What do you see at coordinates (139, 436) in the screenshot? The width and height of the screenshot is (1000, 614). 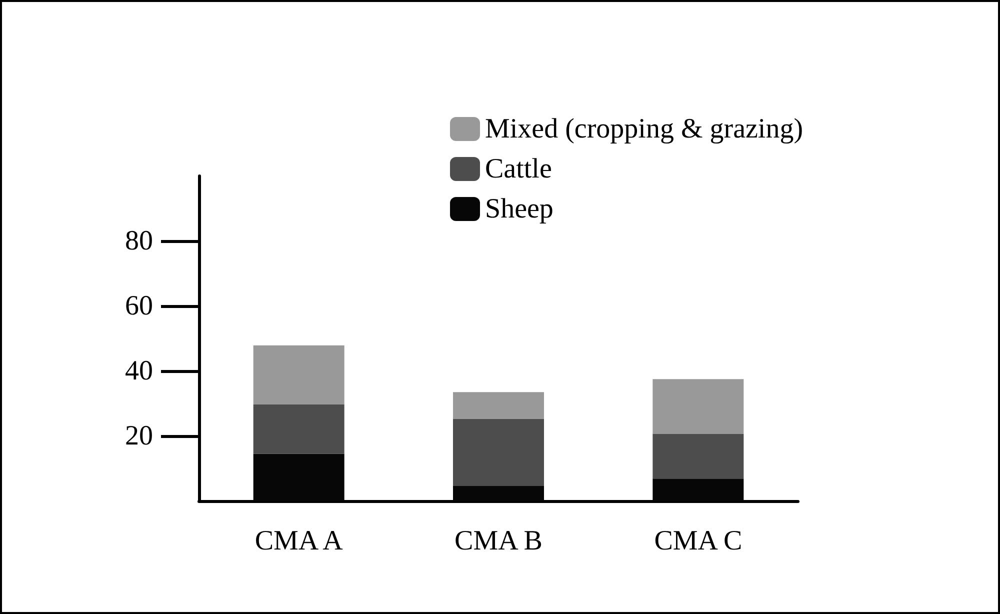 I see `y-tick-label: 20` at bounding box center [139, 436].